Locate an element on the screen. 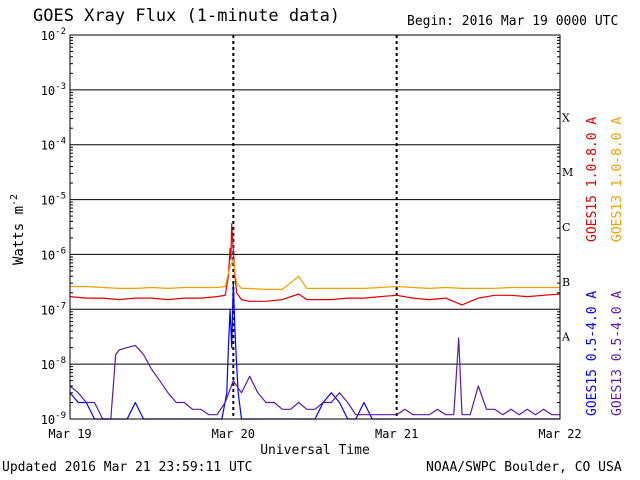 The height and width of the screenshot is (480, 640). y-axis-label: Watts m-2 is located at coordinates (18, 229).